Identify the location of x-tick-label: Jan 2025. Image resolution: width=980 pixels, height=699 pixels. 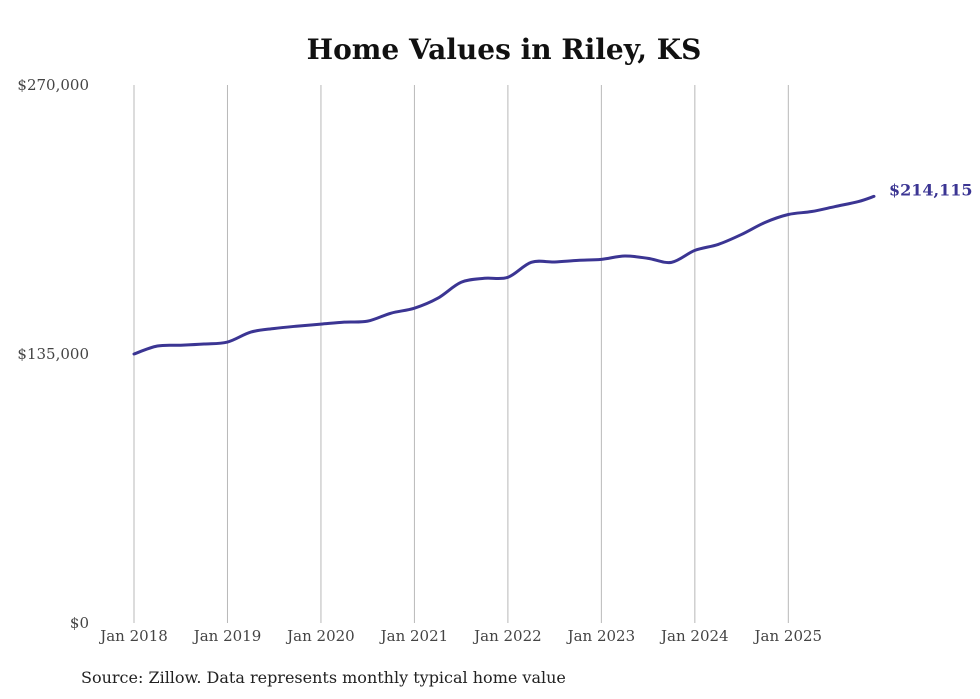
(788, 636).